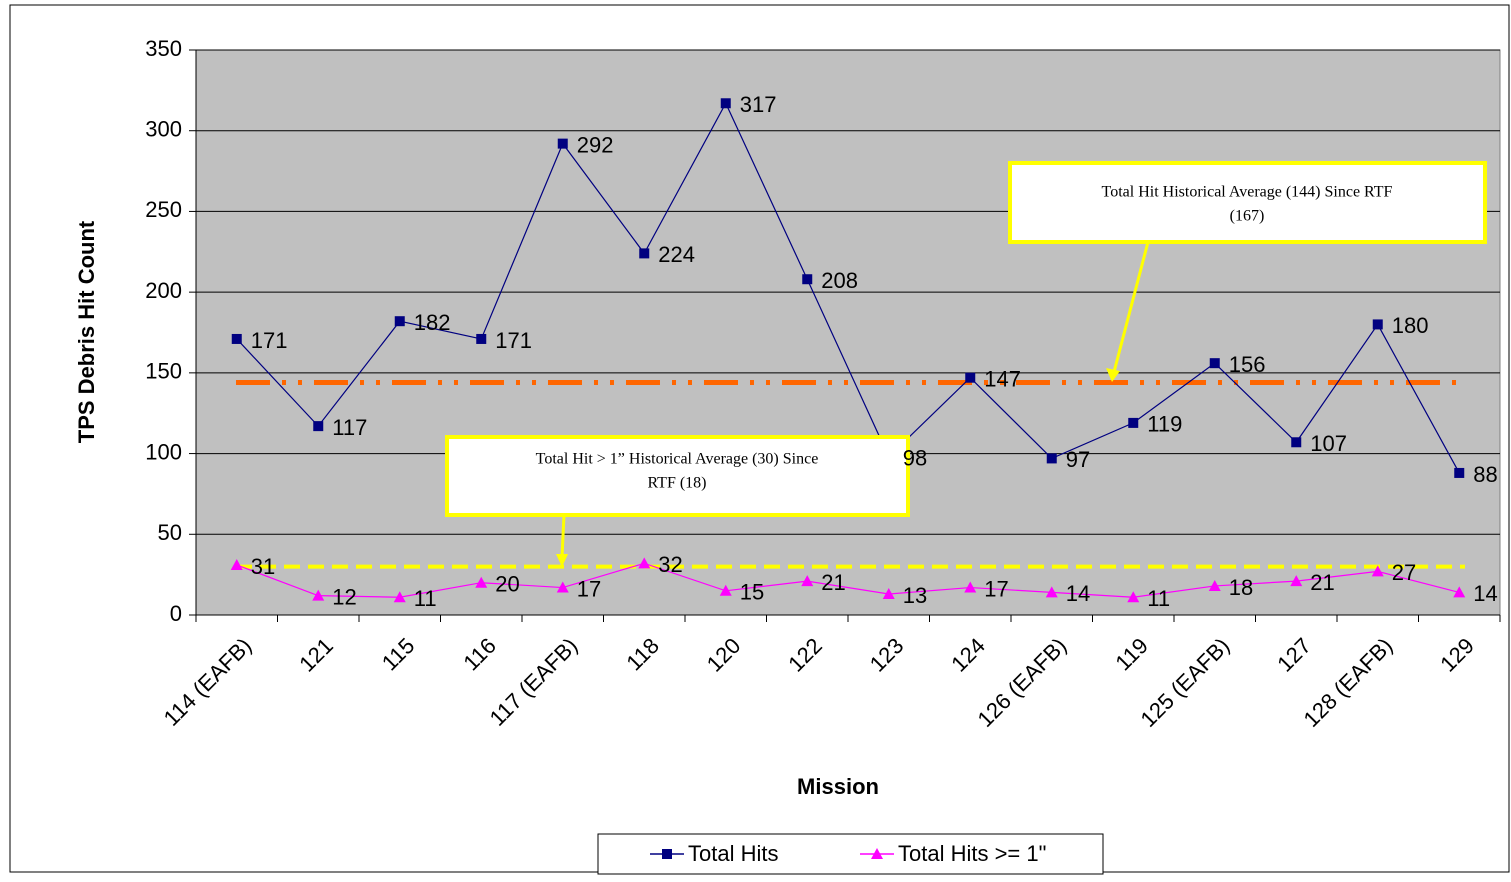  Describe the element at coordinates (733, 853) in the screenshot. I see `legend-label: Total Hits` at that location.